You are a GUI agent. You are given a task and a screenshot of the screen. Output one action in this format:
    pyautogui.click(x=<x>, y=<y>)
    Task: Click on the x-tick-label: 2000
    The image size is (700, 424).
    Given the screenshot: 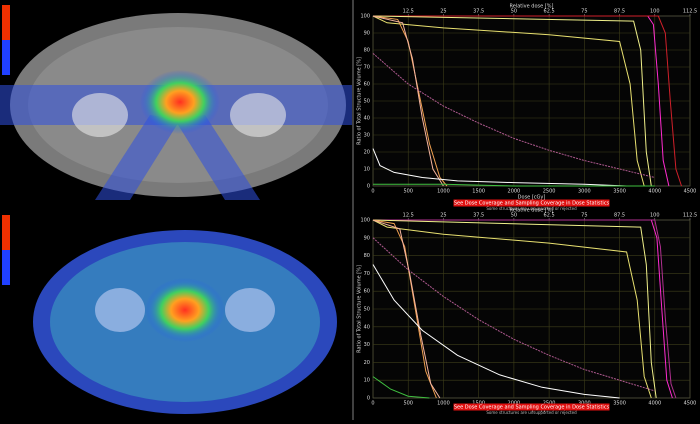 What is the action you would take?
    pyautogui.click(x=514, y=192)
    